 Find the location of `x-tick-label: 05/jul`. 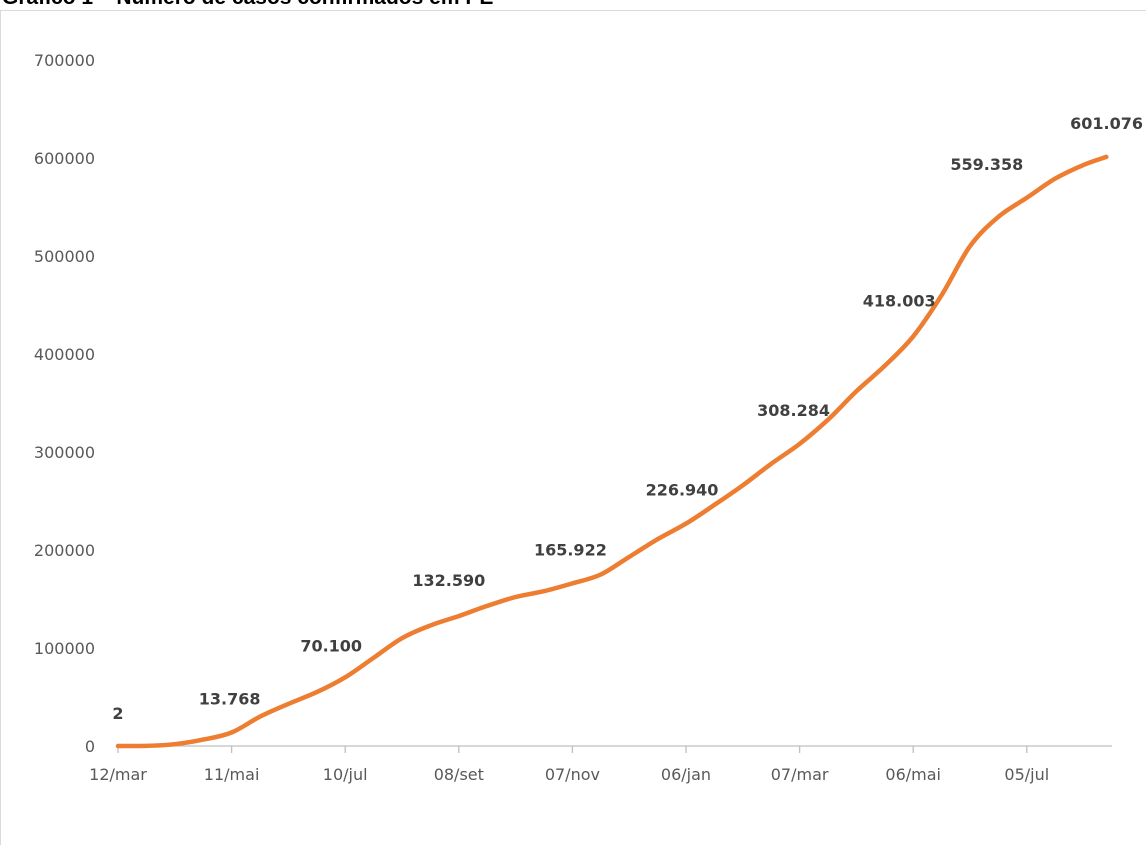

x-tick-label: 05/jul is located at coordinates (1026, 774).